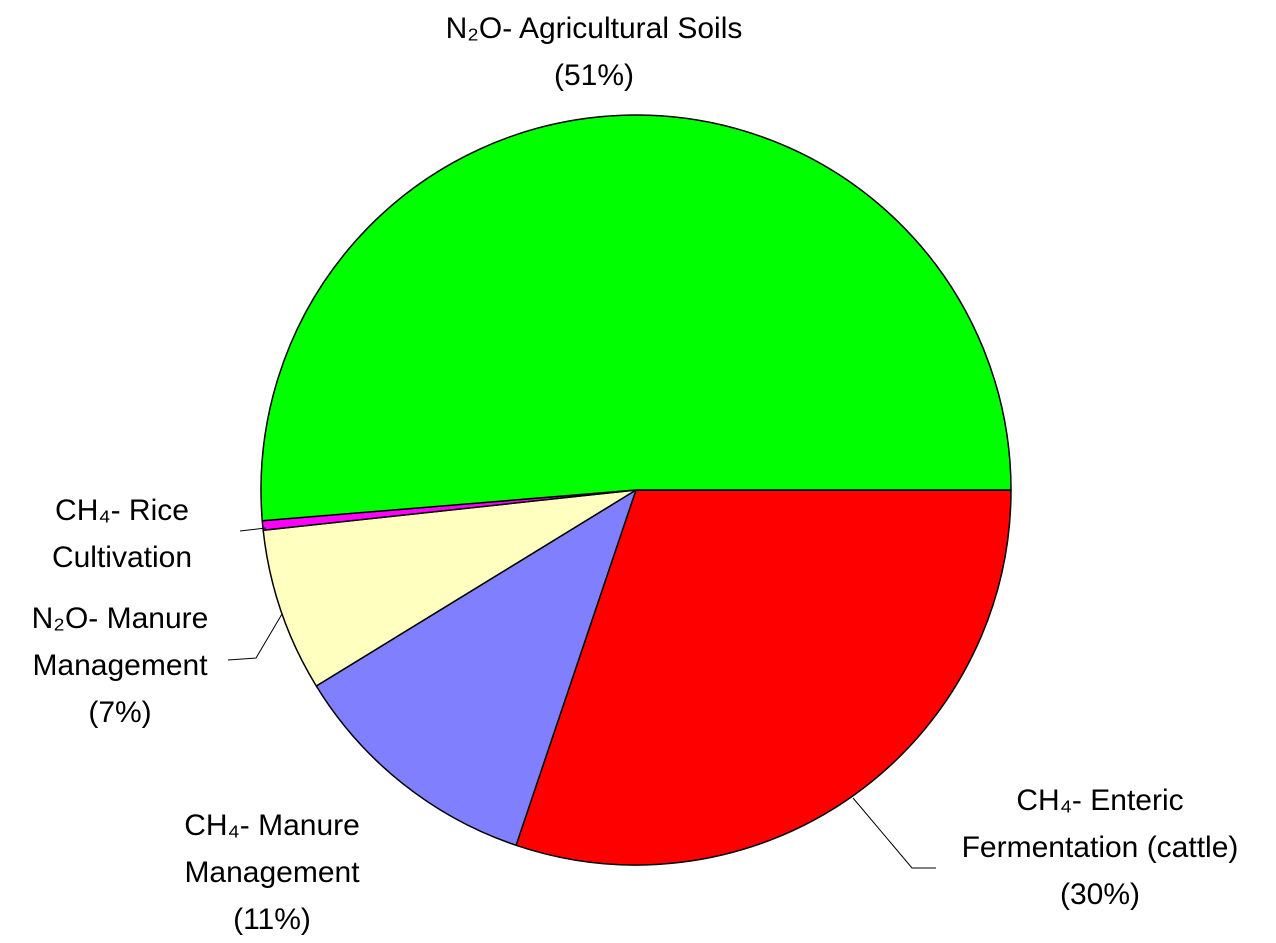 The height and width of the screenshot is (943, 1276). What do you see at coordinates (120, 665) in the screenshot?
I see `slice-label: N₂O- Manure Management (7%)` at bounding box center [120, 665].